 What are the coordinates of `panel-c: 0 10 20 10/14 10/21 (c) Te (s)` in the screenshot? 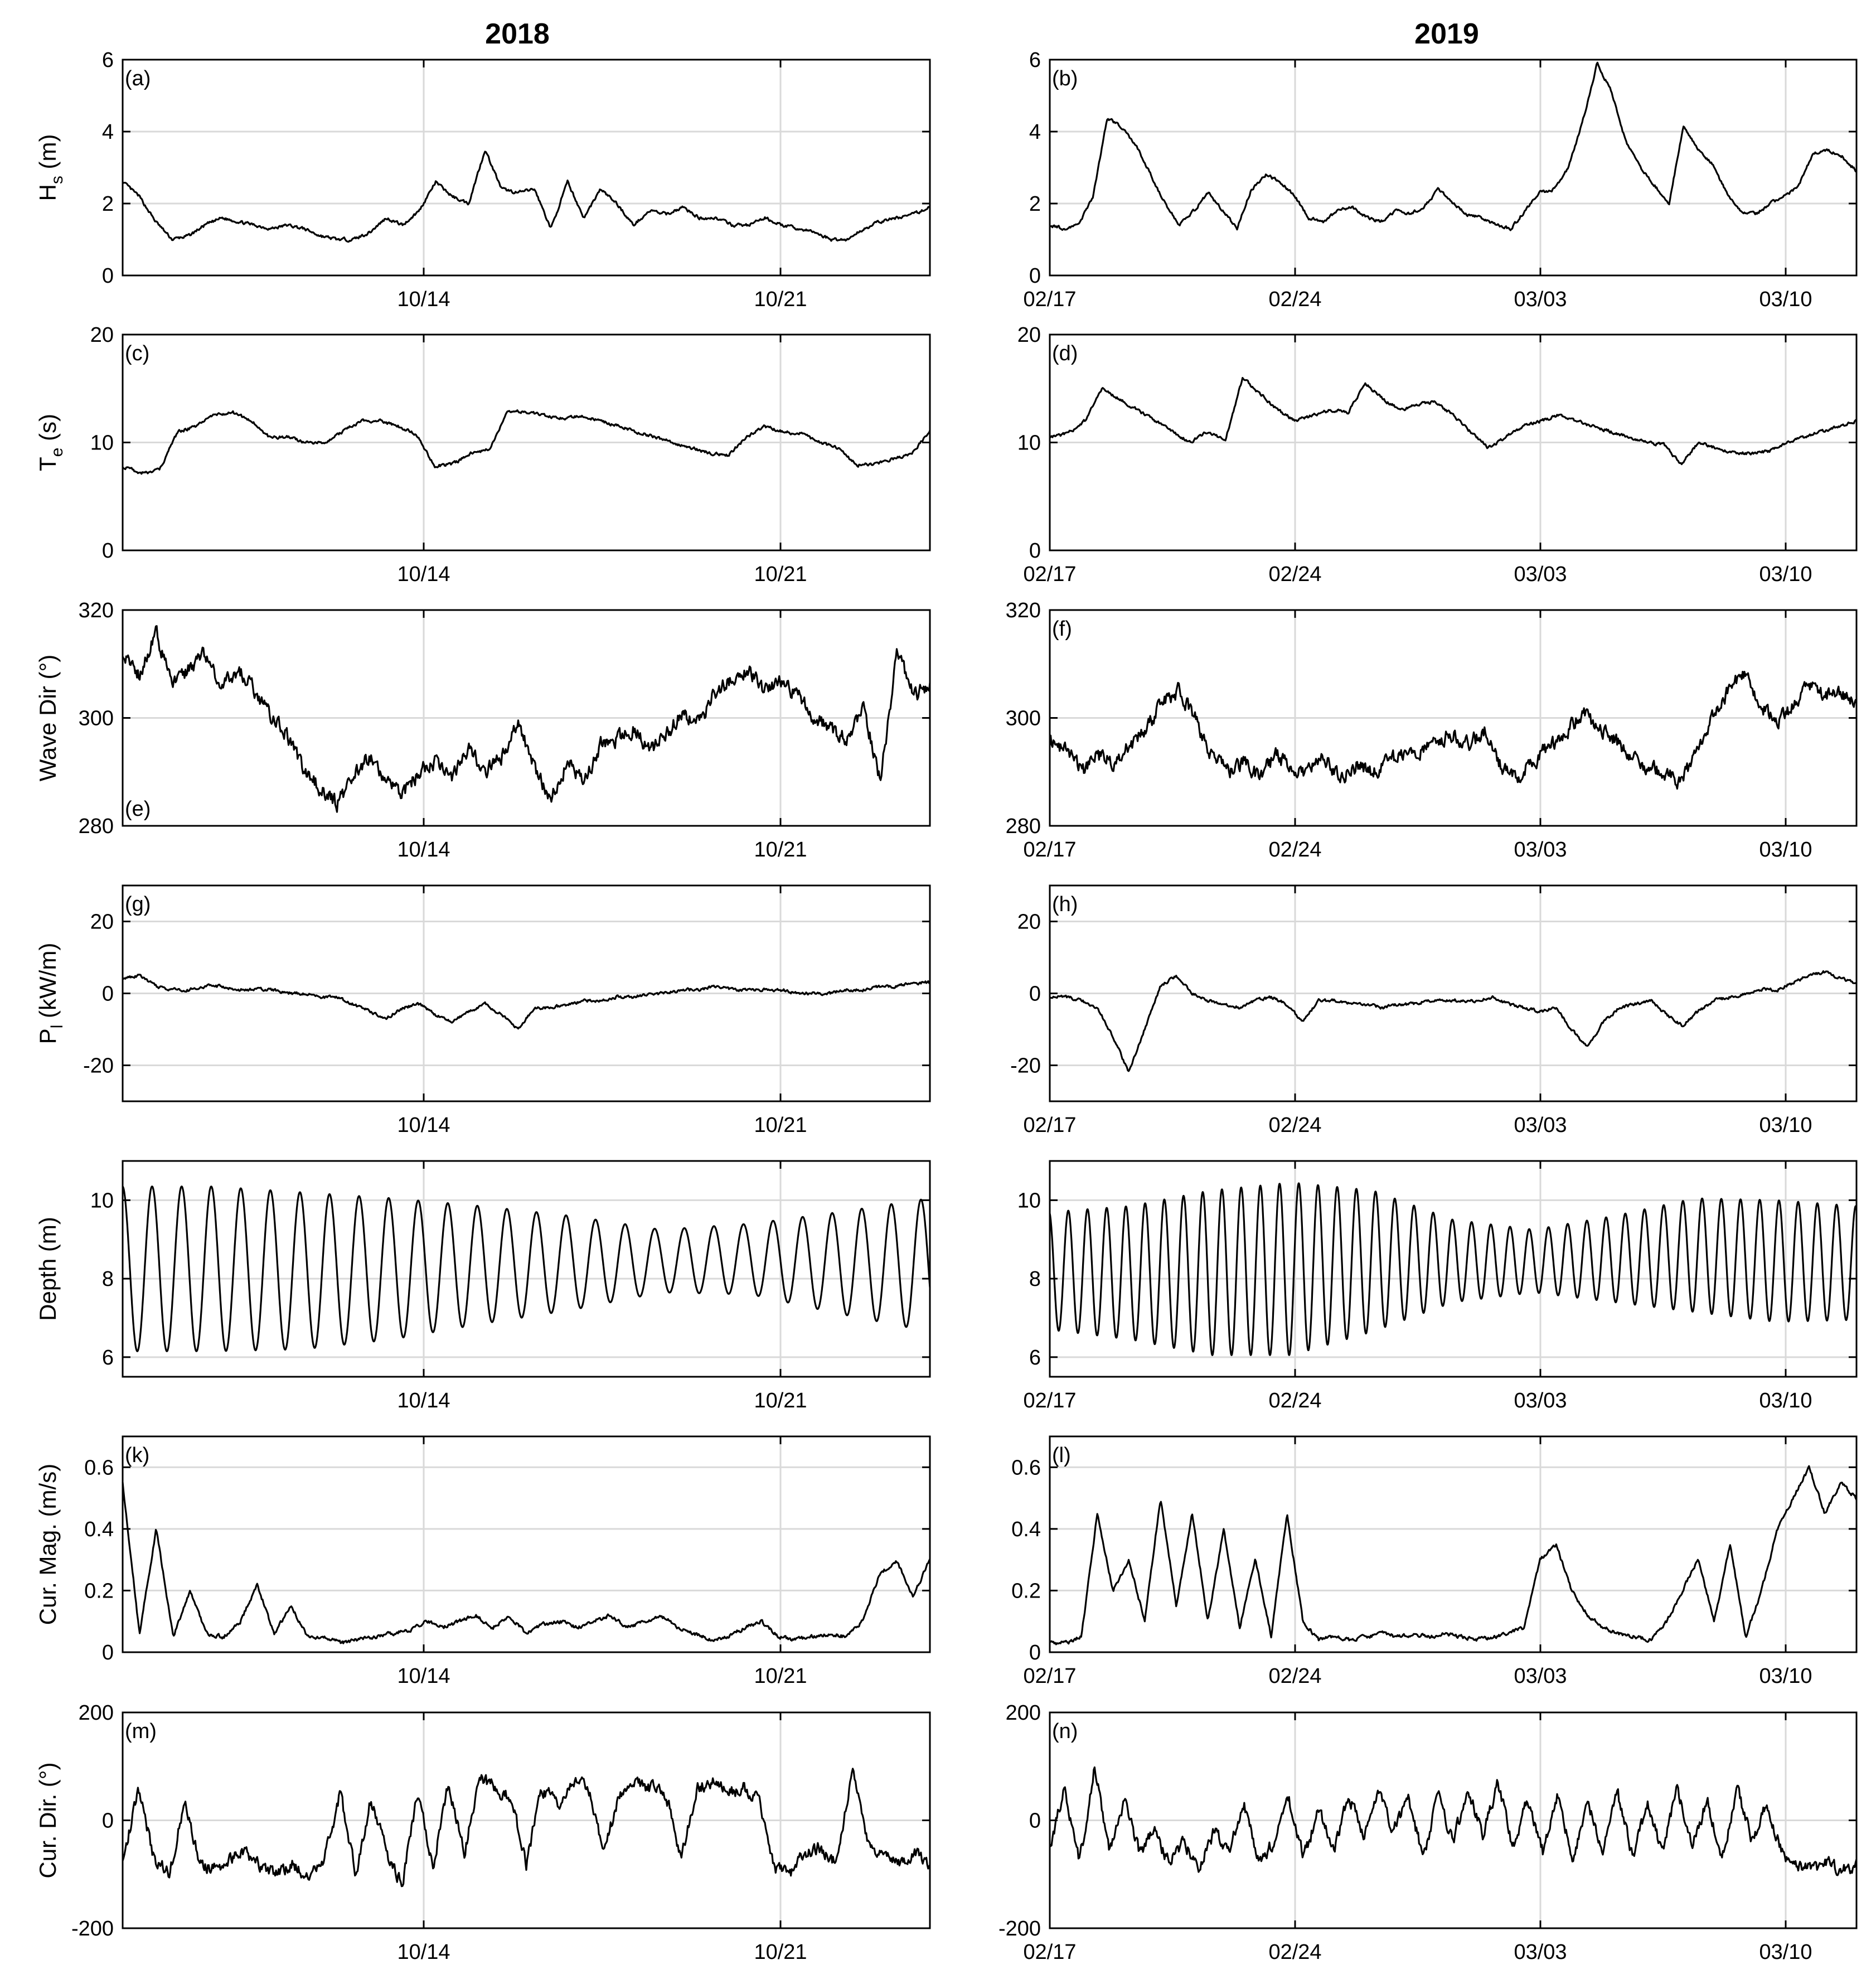 It's located at (483, 454).